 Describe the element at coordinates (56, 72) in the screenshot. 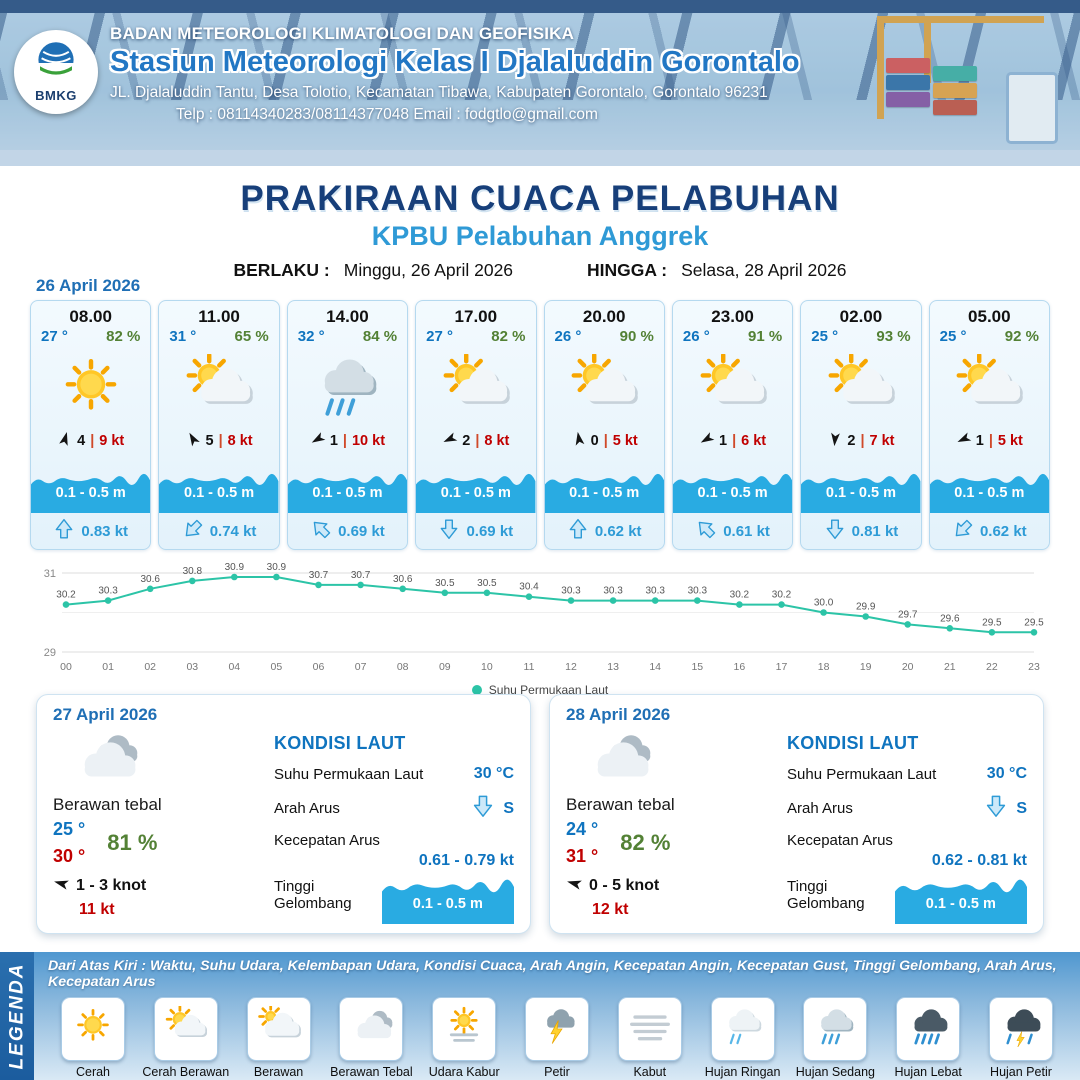

I see `bmkg-logo: BMKG` at that location.